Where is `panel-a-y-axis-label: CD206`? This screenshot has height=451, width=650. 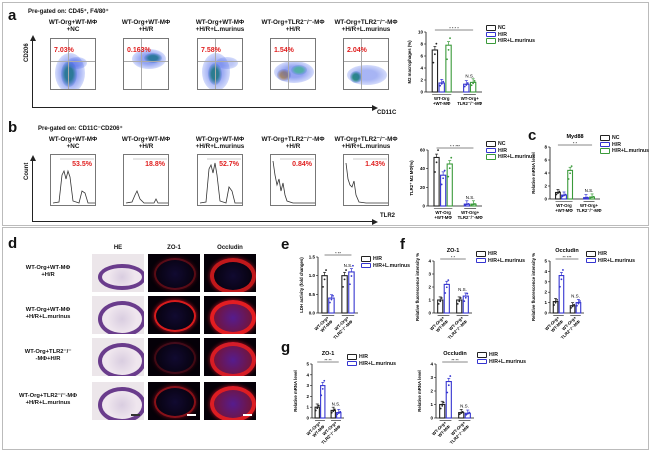
panel-a-y-axis-label: CD206 is located at coordinates (27, 52).